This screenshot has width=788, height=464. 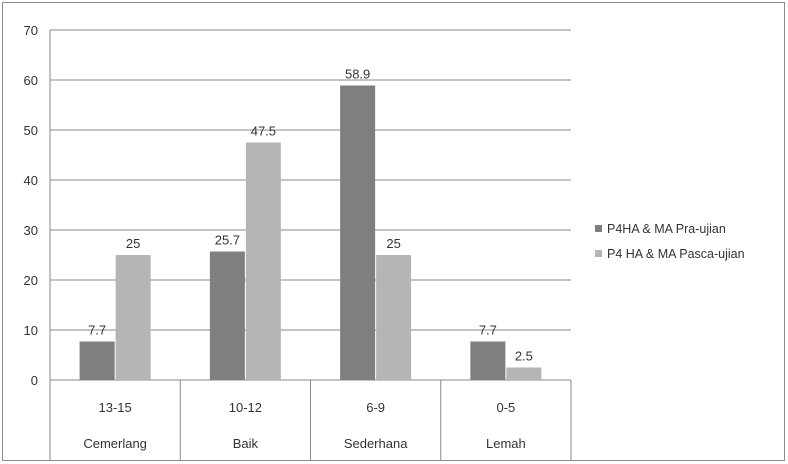 I want to click on legend-label: P4 HA & MA Pasca-ujian, so click(x=676, y=254).